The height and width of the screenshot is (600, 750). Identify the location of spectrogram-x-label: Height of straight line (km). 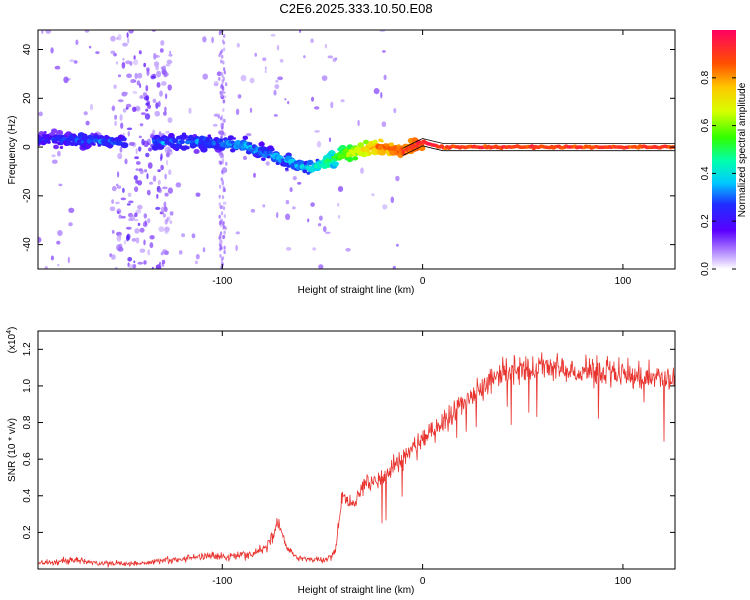
(356, 290).